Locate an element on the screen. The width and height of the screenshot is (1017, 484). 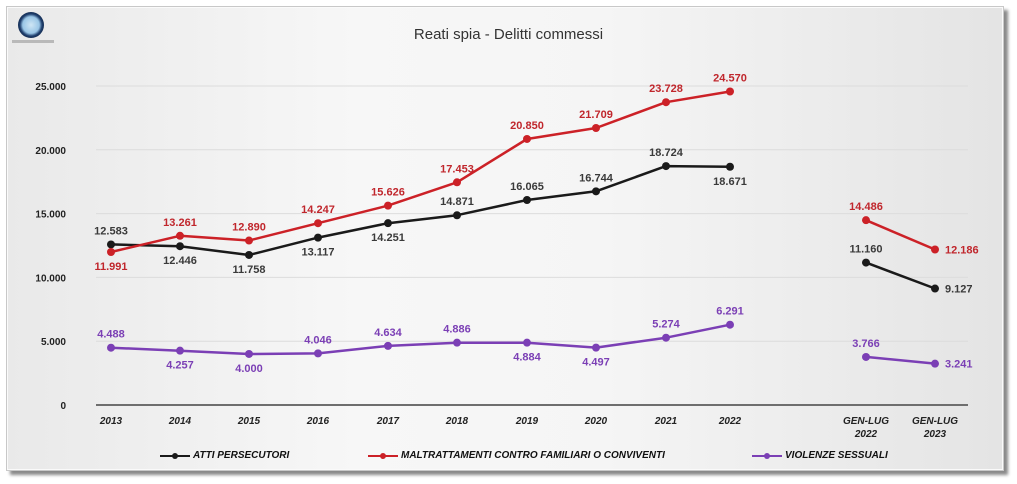
data-label: 20.850 is located at coordinates (527, 126).